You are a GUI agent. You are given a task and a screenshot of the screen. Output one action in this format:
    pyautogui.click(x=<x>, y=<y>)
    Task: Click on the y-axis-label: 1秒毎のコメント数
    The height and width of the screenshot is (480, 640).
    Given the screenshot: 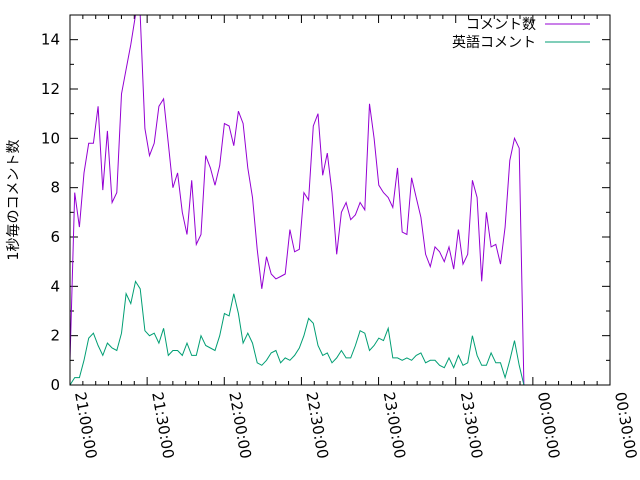 What is the action you would take?
    pyautogui.click(x=14, y=200)
    